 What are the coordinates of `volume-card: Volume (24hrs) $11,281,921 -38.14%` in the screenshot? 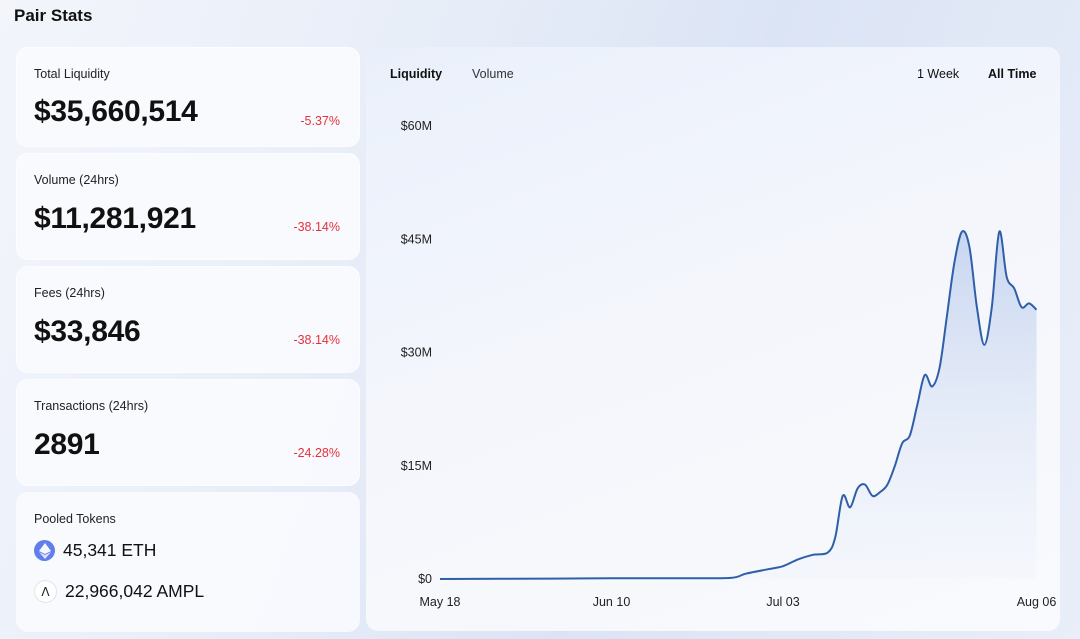 It's located at (188, 206).